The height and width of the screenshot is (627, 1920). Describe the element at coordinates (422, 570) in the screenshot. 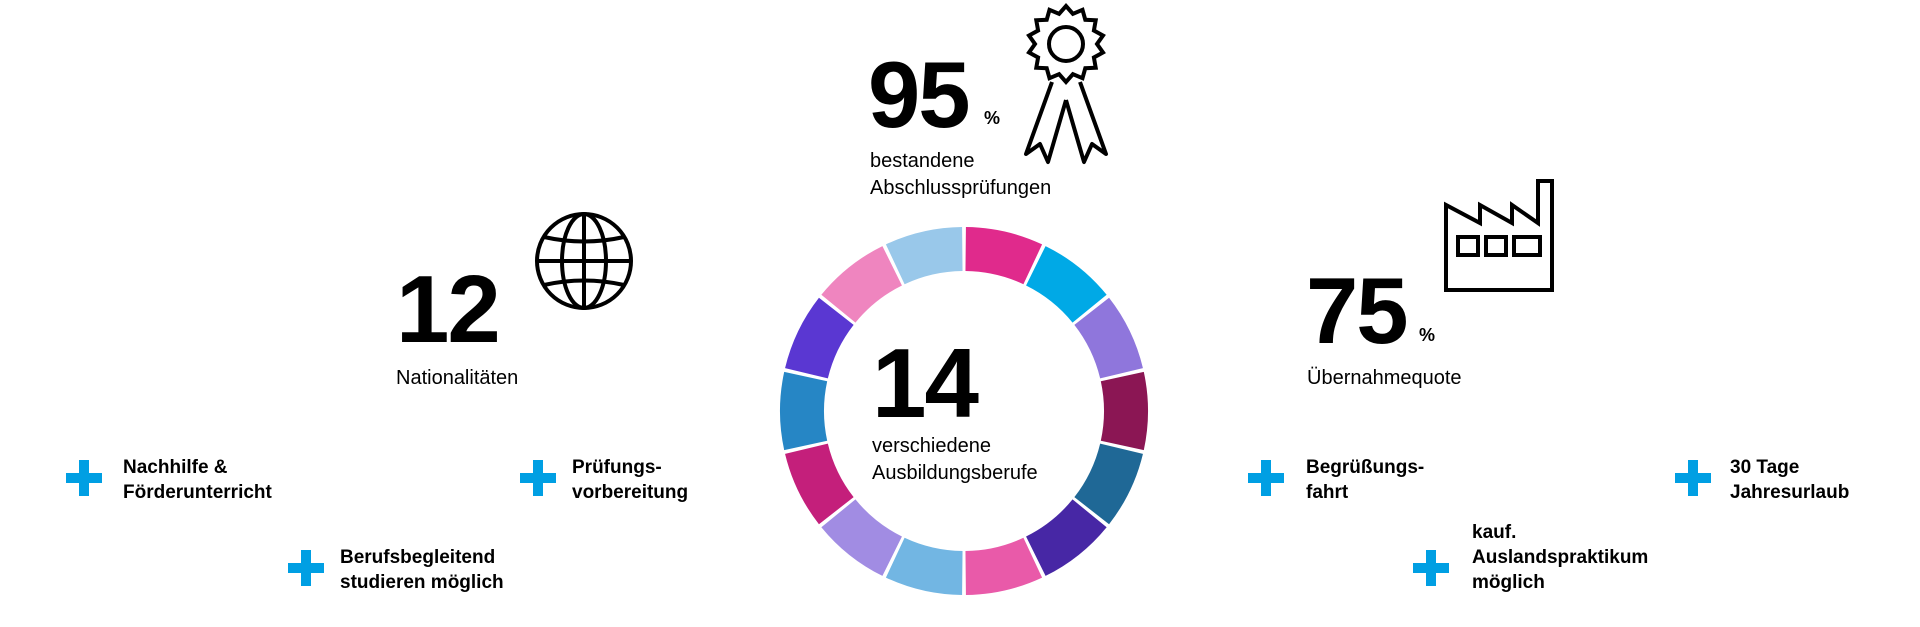

I see `feature-studieren: Berufsbegleitend studieren möglich` at that location.